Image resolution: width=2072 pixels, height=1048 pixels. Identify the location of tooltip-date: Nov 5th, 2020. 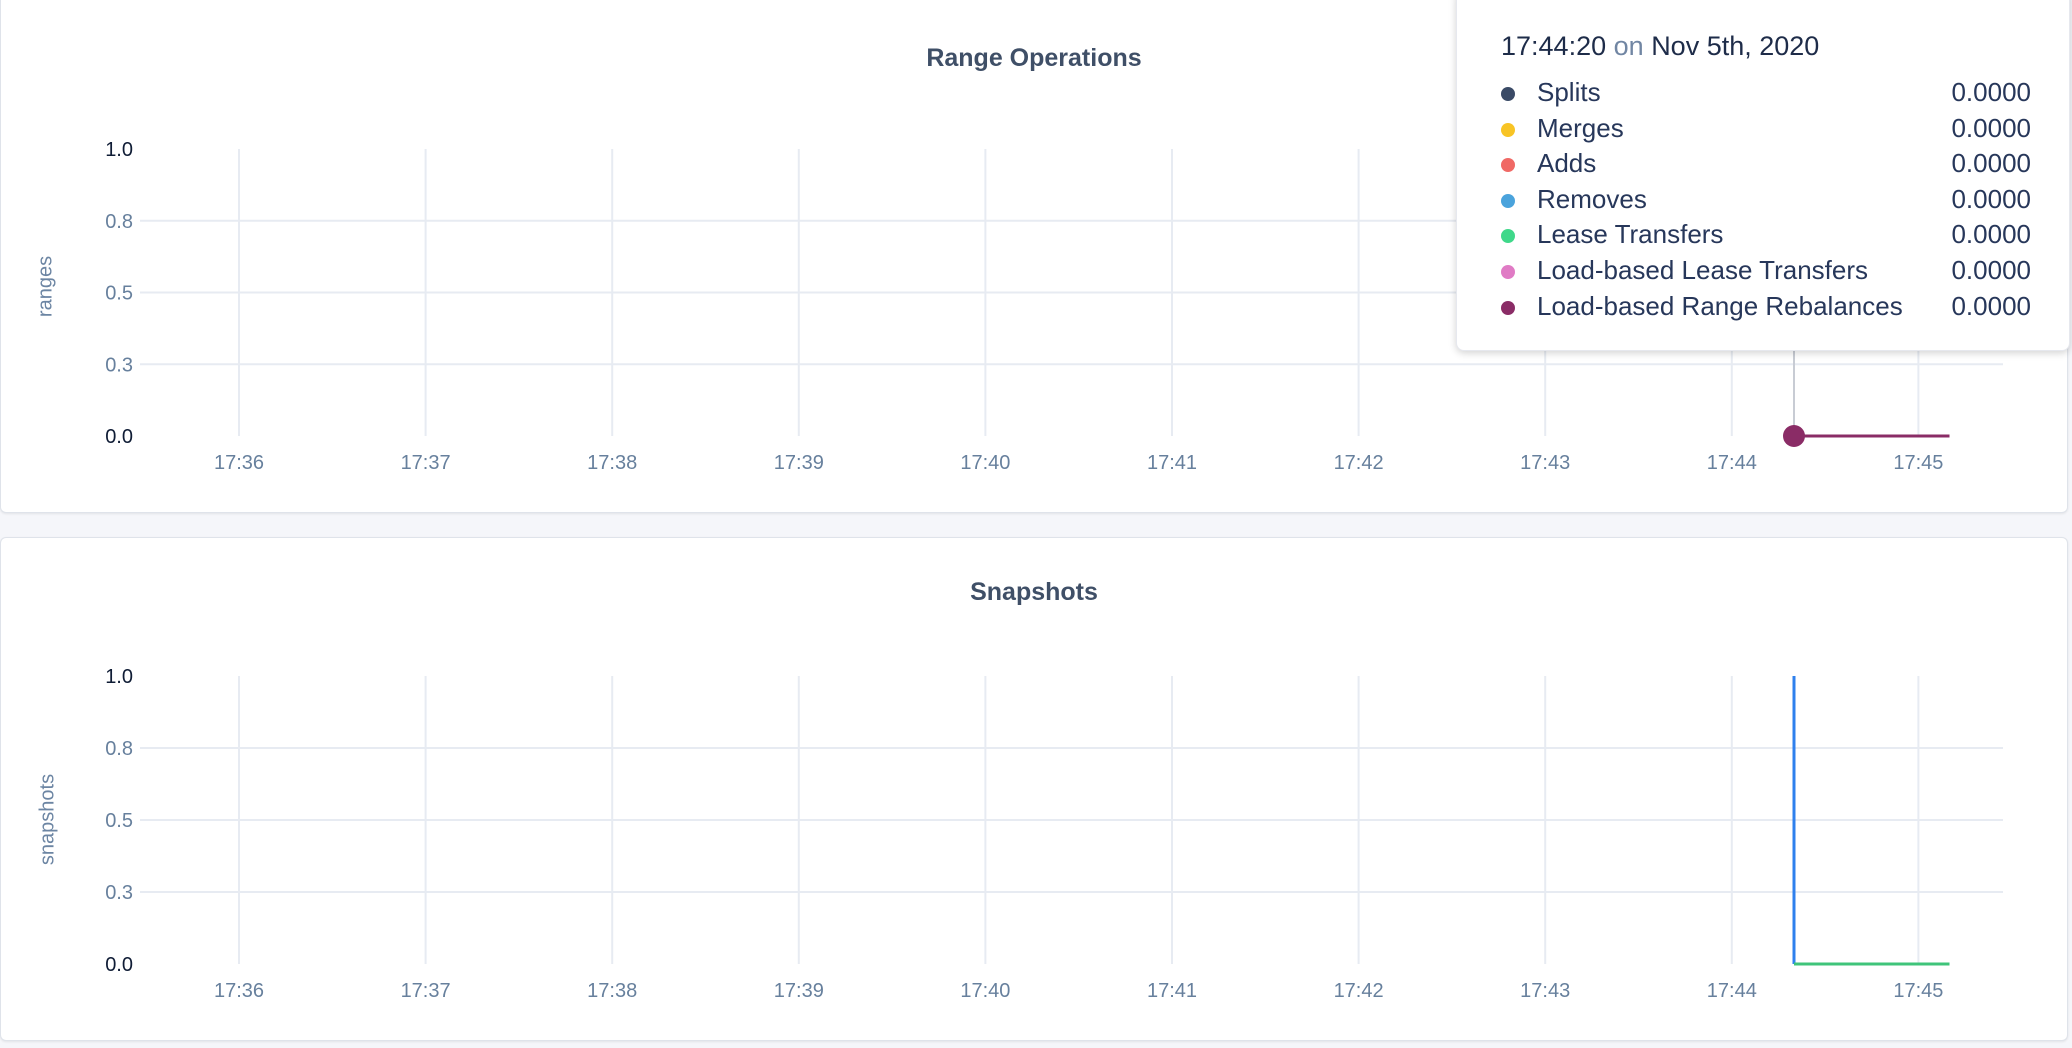
(1735, 46).